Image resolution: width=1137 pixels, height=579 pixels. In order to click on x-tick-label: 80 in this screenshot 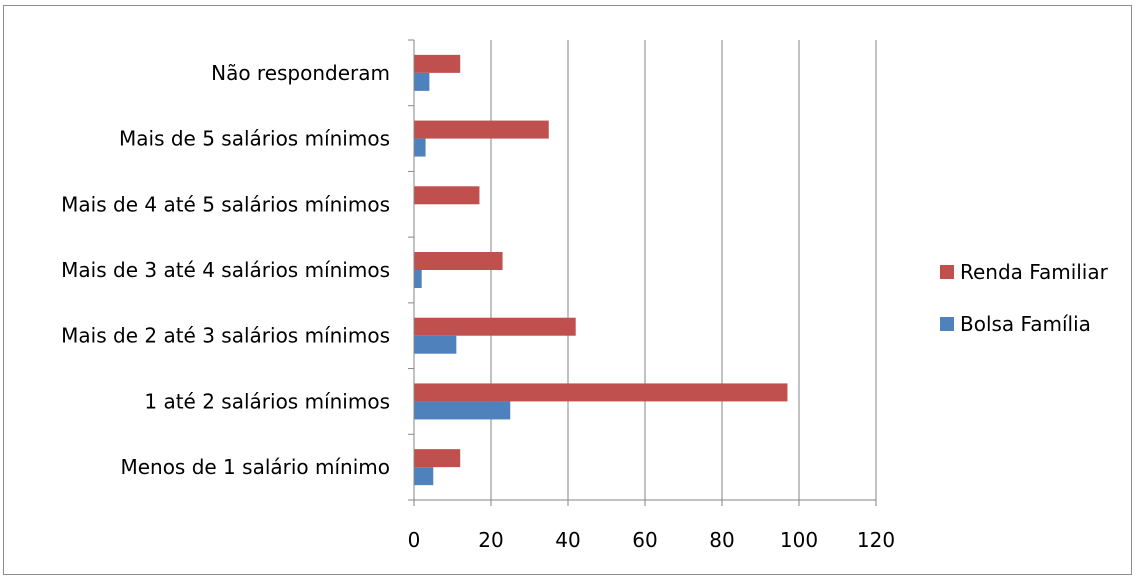, I will do `click(721, 540)`.